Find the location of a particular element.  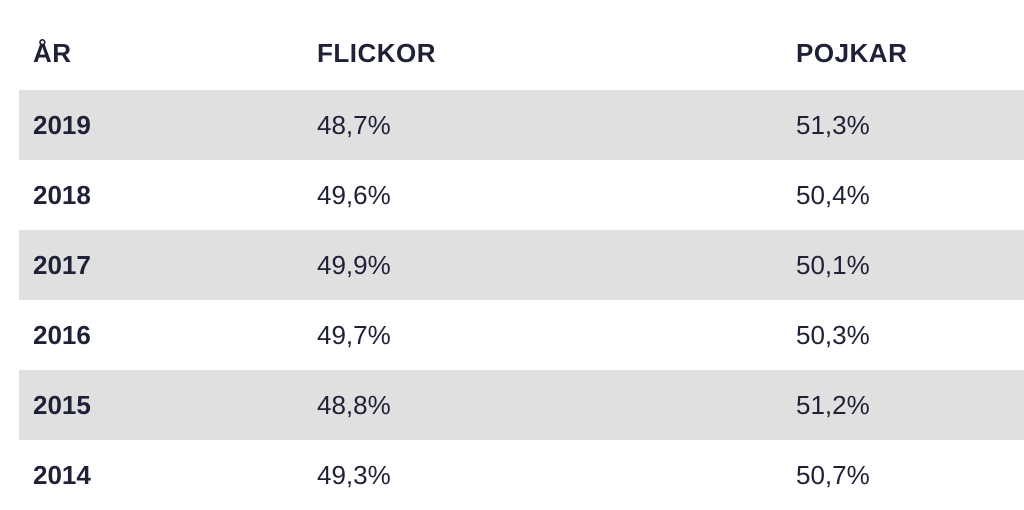

cell-boys: 50,7% is located at coordinates (833, 474).